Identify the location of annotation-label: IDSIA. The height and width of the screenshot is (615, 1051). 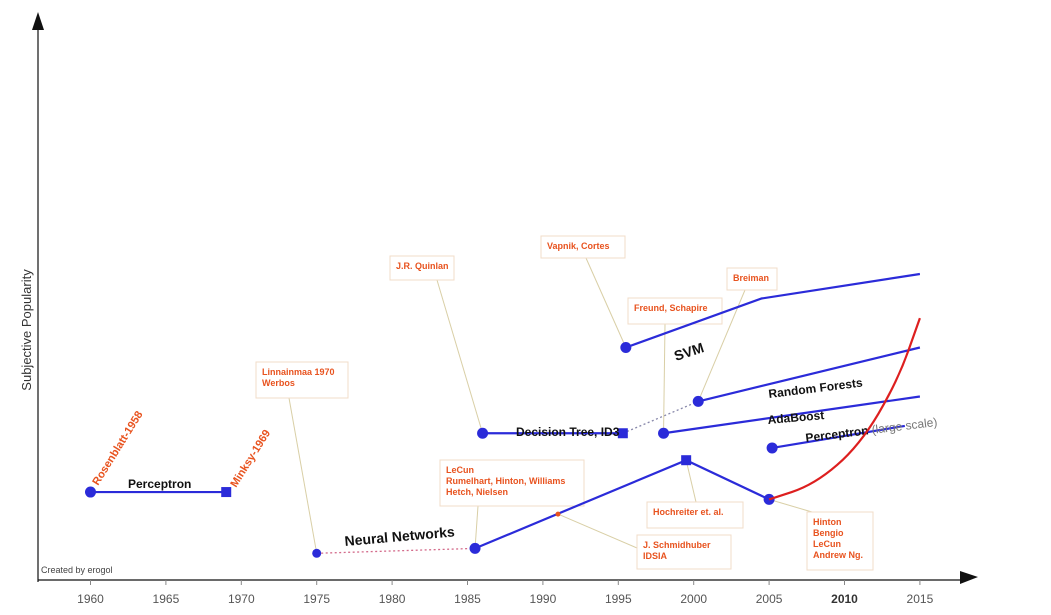
(655, 556).